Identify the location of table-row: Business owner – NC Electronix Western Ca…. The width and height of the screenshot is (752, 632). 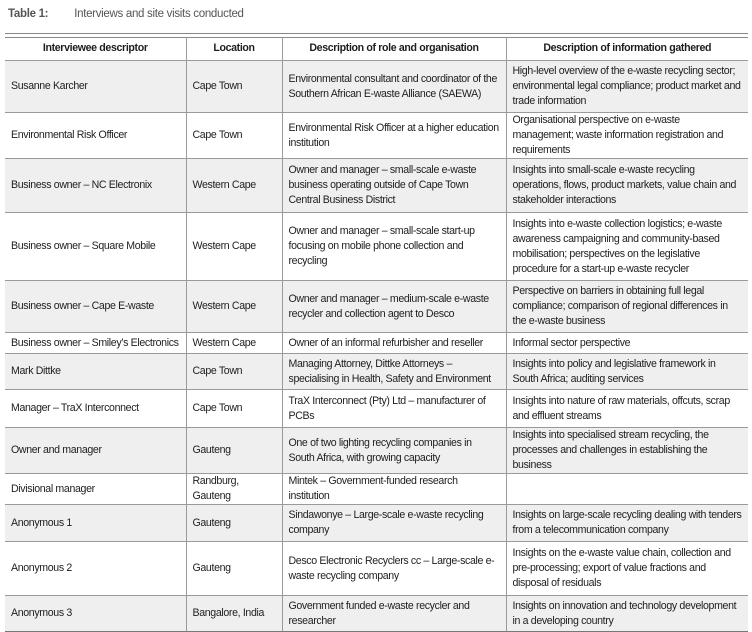
(376, 185).